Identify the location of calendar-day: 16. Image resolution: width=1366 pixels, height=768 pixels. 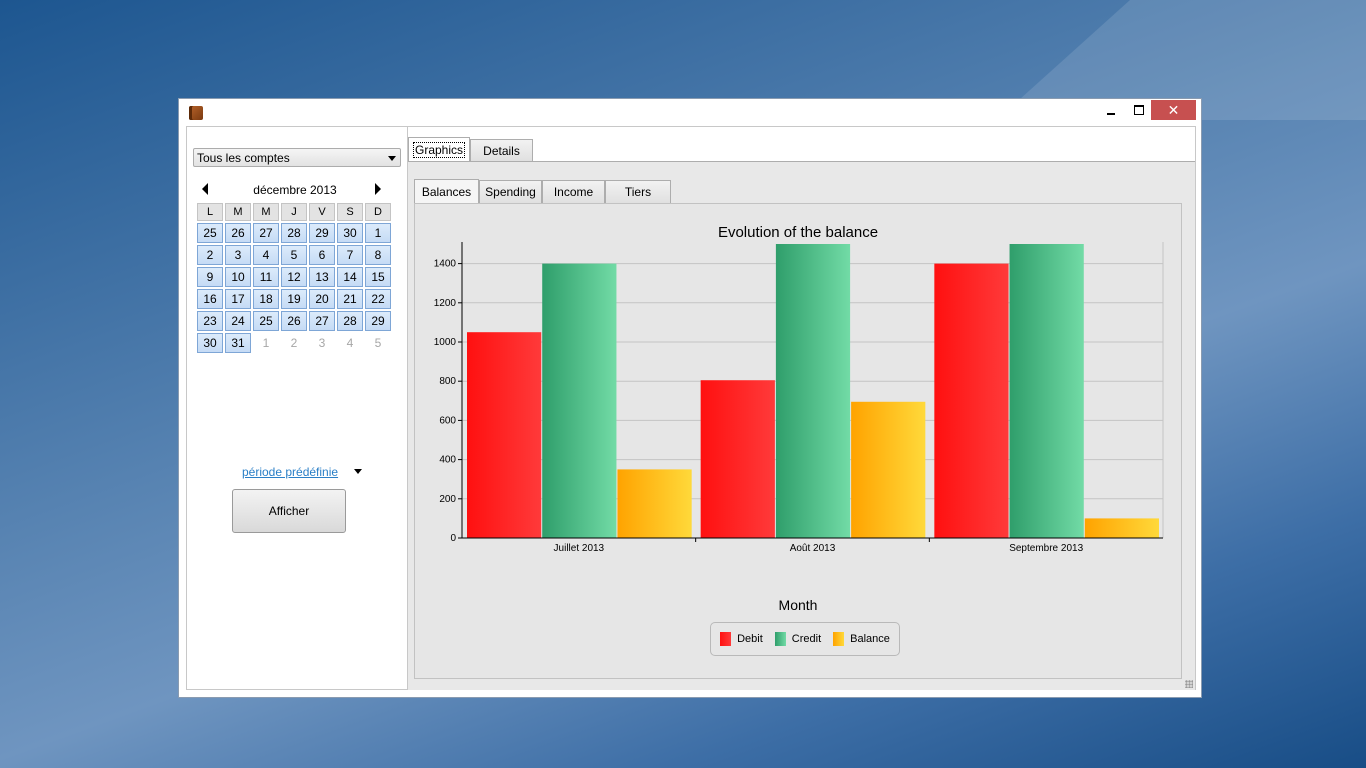
(210, 299).